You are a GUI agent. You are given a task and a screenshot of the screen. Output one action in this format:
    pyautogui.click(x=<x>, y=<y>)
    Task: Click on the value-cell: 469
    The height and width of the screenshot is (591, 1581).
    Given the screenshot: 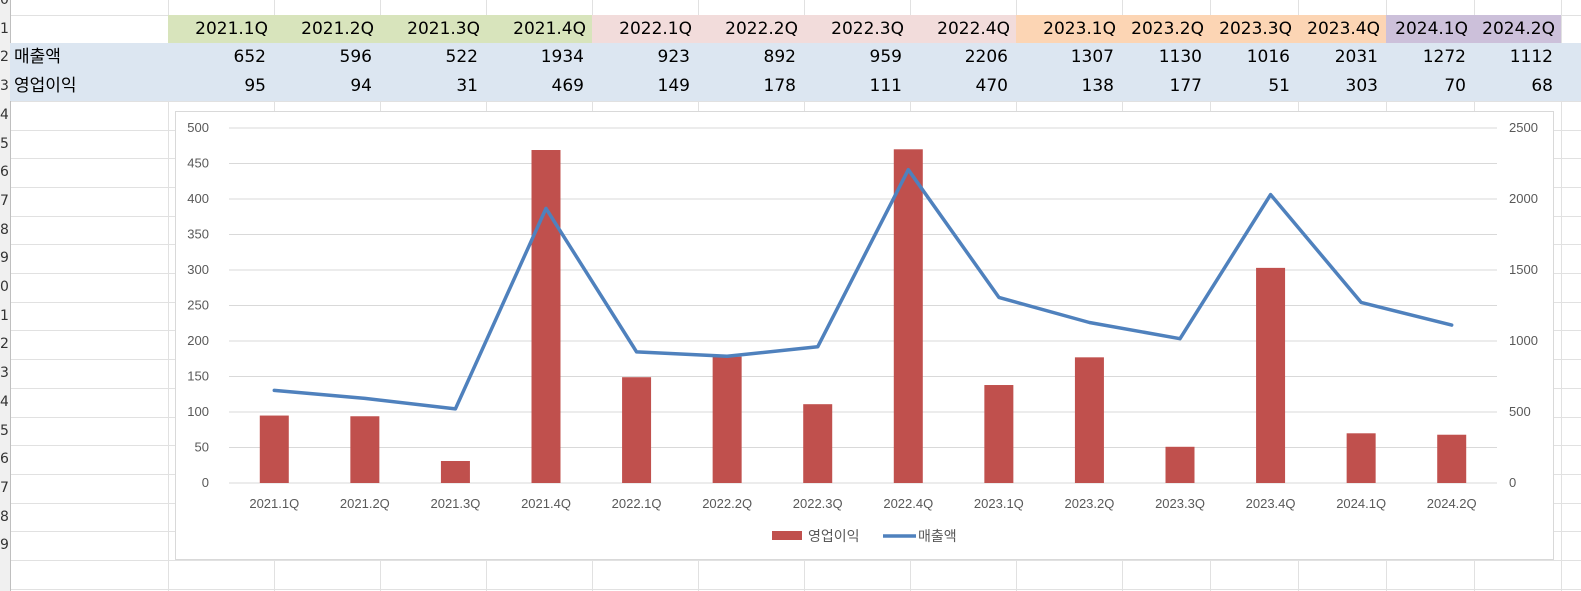 What is the action you would take?
    pyautogui.click(x=539, y=86)
    